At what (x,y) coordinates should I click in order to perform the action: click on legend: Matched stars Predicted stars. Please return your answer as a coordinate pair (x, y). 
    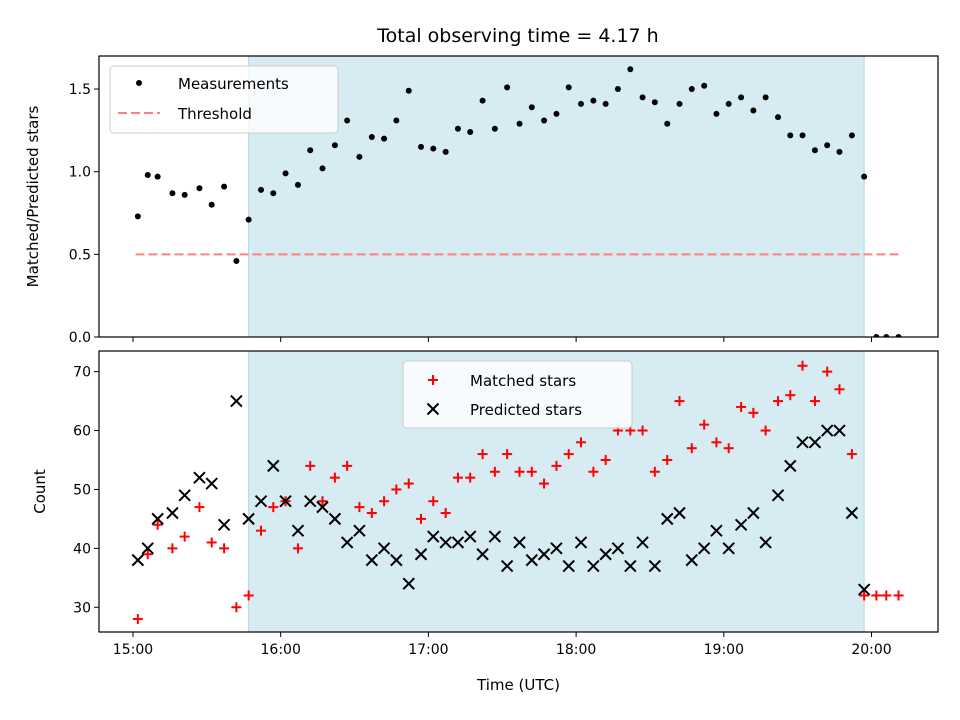
    Looking at the image, I should click on (517, 394).